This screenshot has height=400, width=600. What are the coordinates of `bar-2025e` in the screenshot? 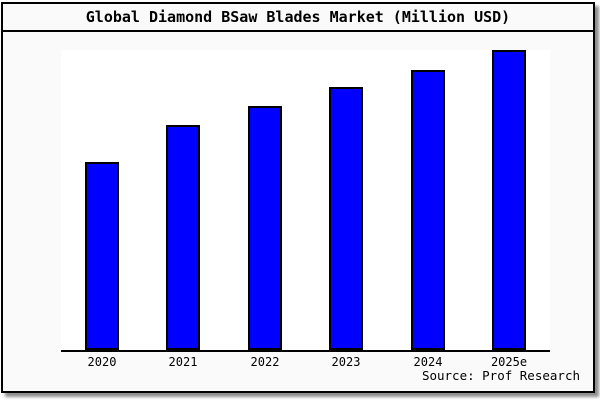 It's located at (509, 200).